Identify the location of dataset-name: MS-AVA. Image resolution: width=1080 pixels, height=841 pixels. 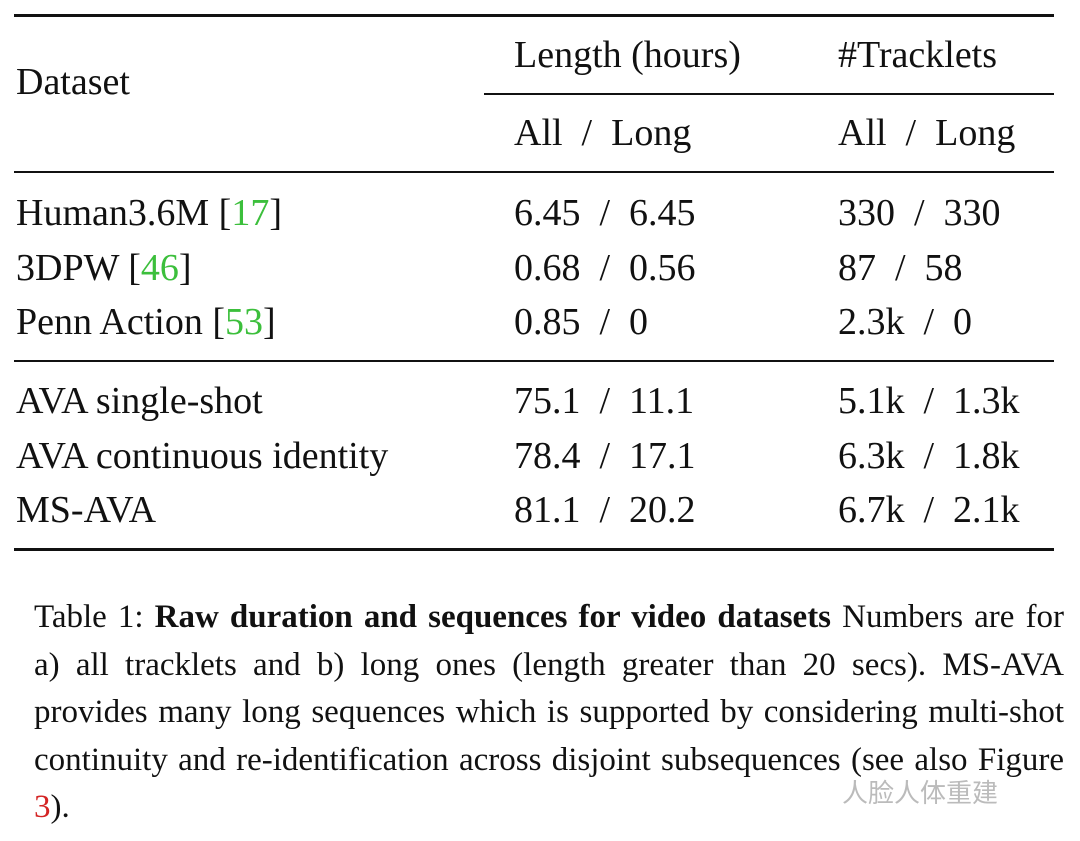
(86, 510).